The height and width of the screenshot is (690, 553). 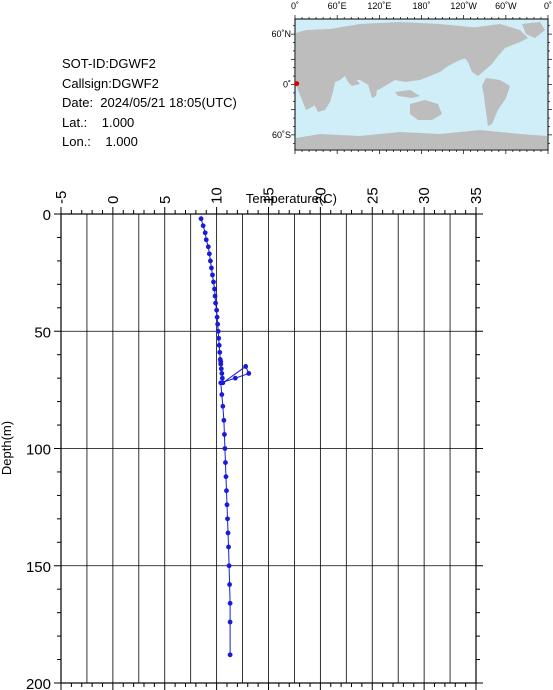 I want to click on map-lat-label: 0˚, so click(x=287, y=85).